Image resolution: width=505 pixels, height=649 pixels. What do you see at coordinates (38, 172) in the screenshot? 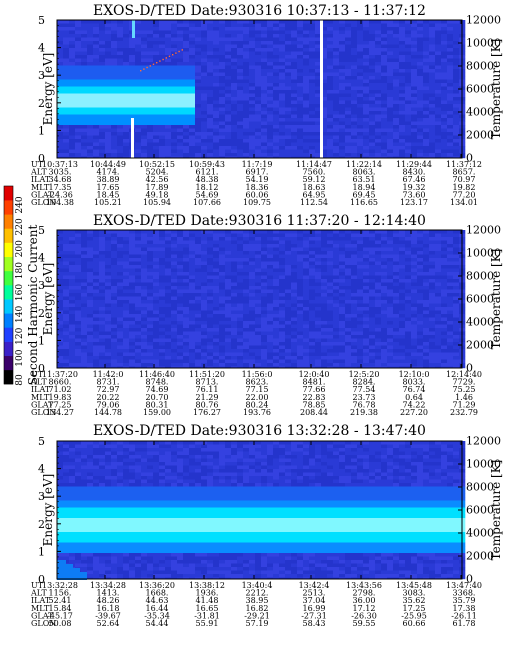
I see `table-row-label: ALT` at bounding box center [38, 172].